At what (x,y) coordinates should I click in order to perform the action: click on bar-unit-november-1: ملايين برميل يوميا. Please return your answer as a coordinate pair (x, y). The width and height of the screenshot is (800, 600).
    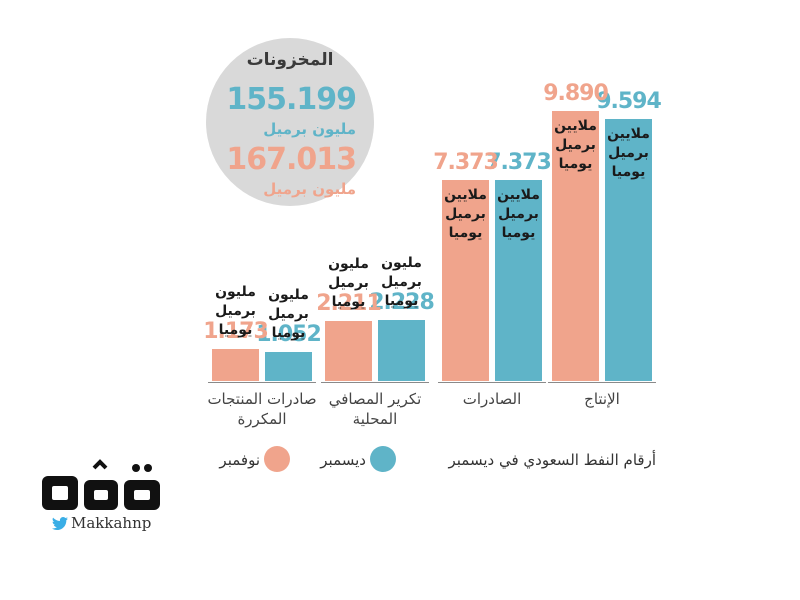
    Looking at the image, I should click on (465, 214).